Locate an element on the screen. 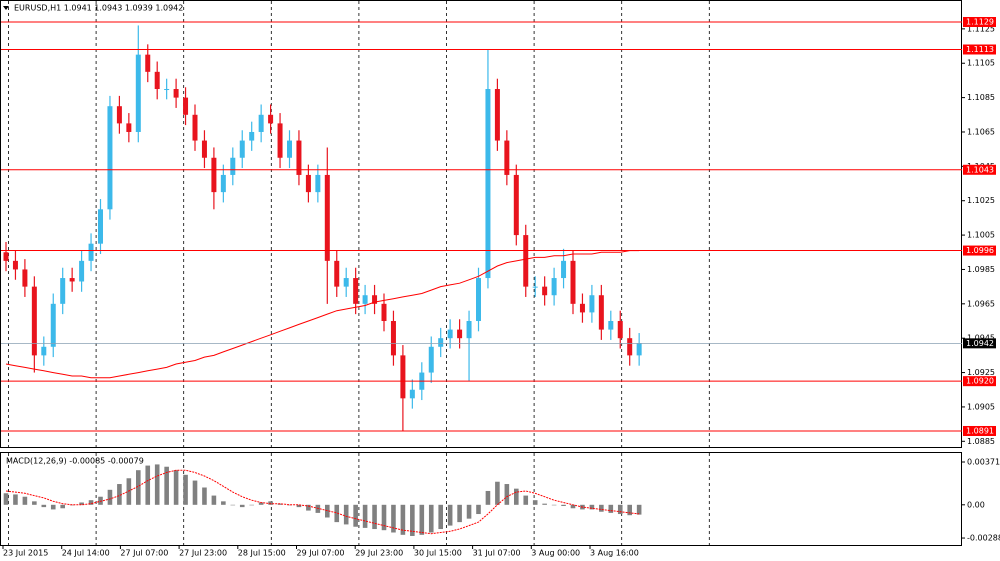 This screenshot has height=561, width=1000. macd-signal is located at coordinates (322, 502).